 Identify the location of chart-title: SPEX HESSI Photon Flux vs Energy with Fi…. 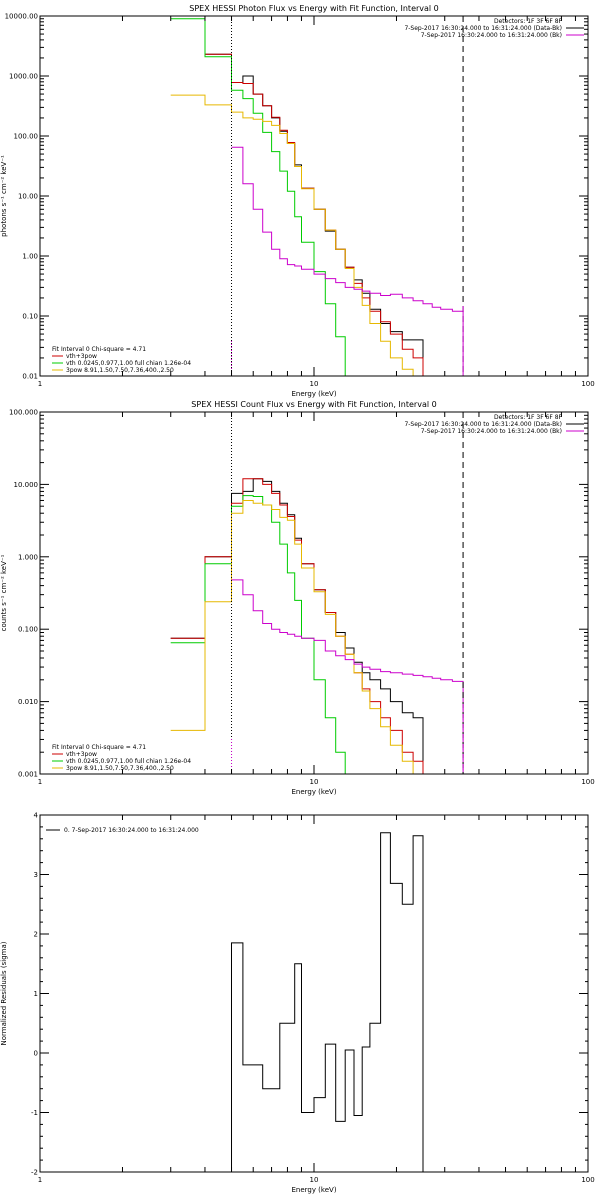
(314, 8).